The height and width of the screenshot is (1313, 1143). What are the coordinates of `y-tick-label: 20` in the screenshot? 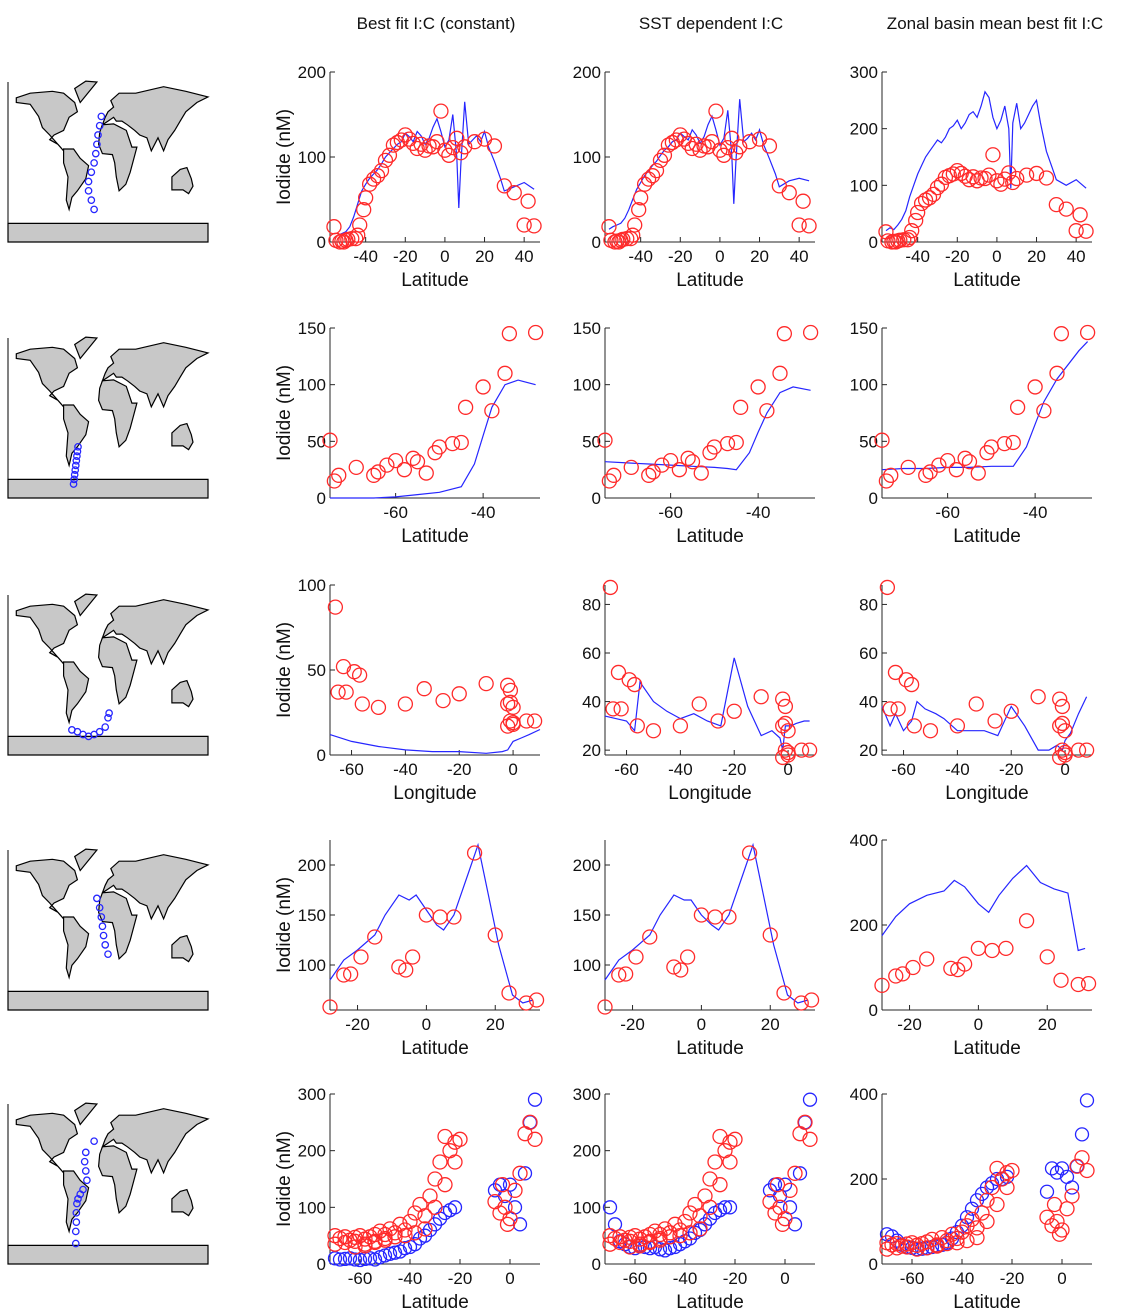 It's located at (591, 750).